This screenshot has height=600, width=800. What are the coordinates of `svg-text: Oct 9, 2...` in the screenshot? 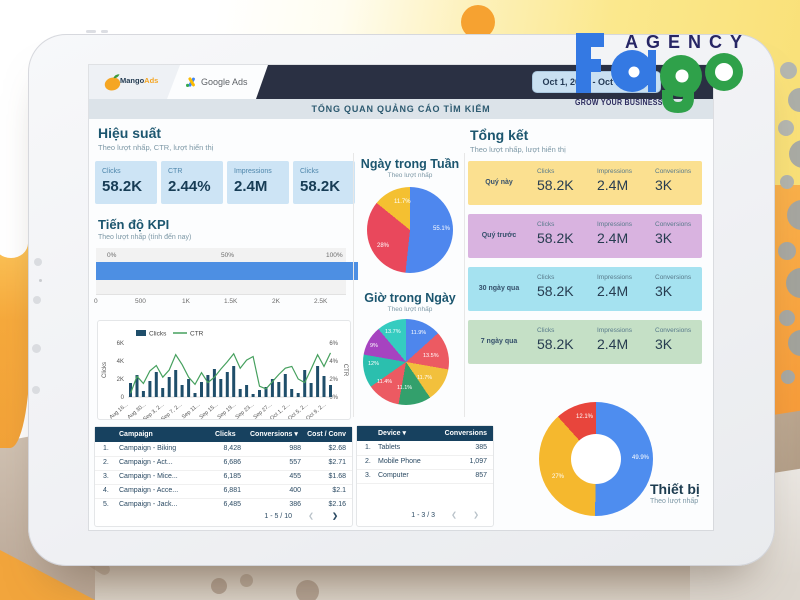 It's located at (316, 410).